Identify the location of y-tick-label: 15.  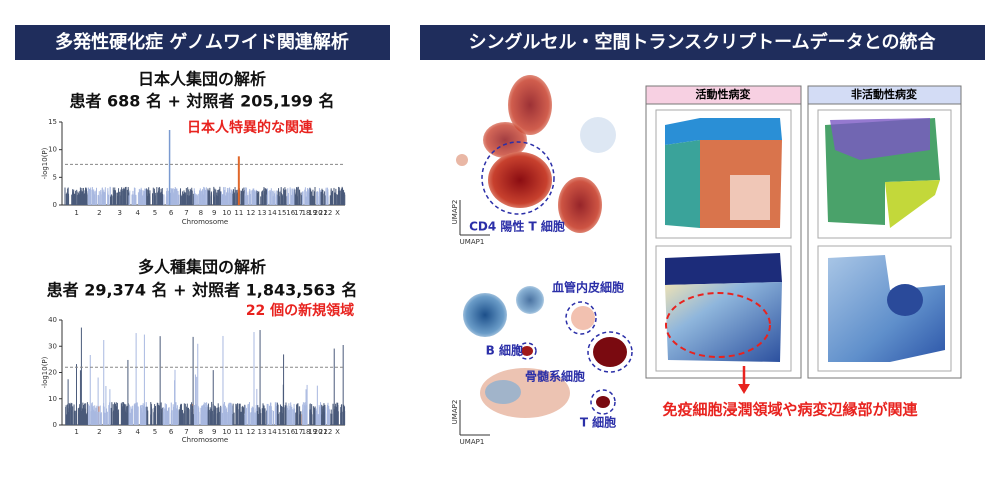
(52, 122).